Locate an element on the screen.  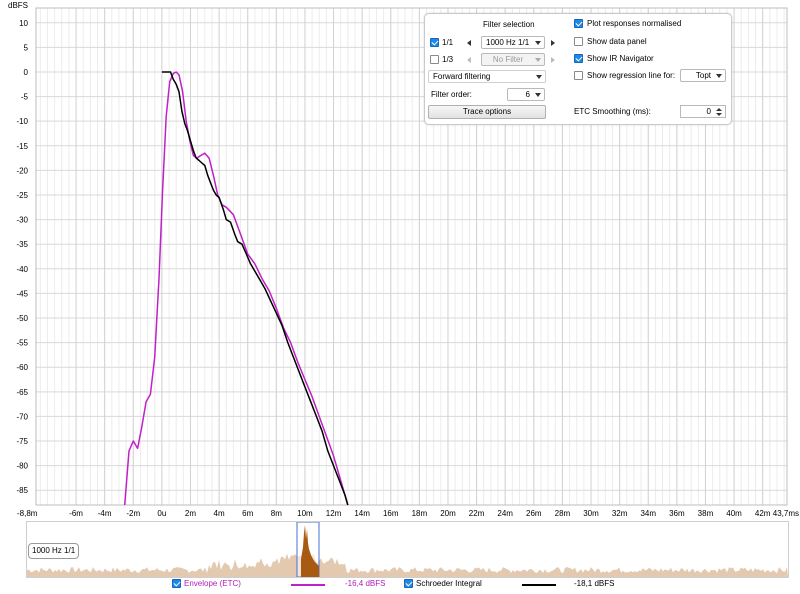
x-tick-label: 6m is located at coordinates (247, 513).